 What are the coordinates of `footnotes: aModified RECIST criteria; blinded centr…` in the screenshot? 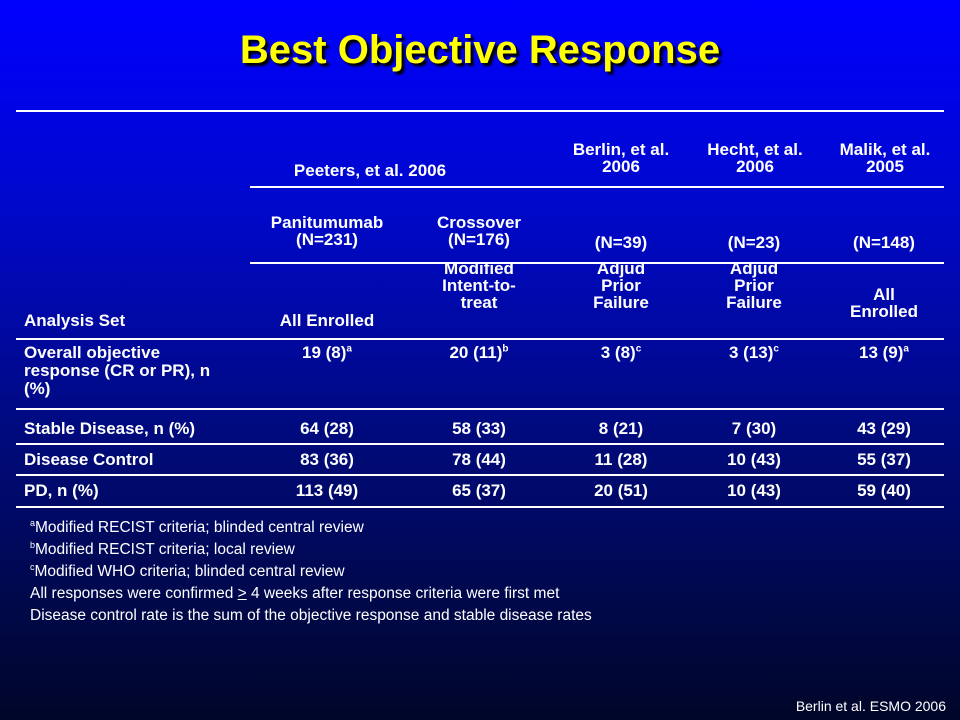 It's located at (311, 572).